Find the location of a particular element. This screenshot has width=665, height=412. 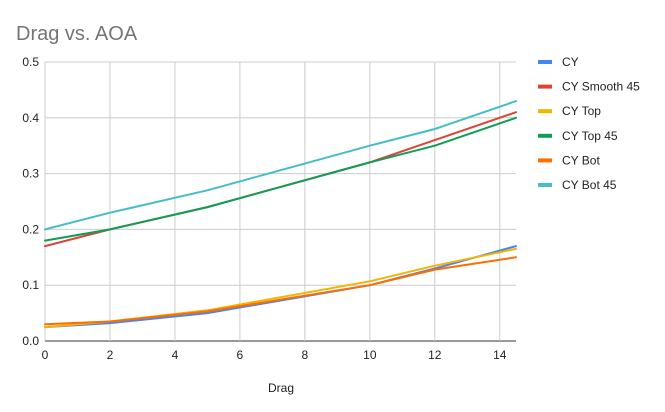

x-axis-label: Drag is located at coordinates (281, 388).